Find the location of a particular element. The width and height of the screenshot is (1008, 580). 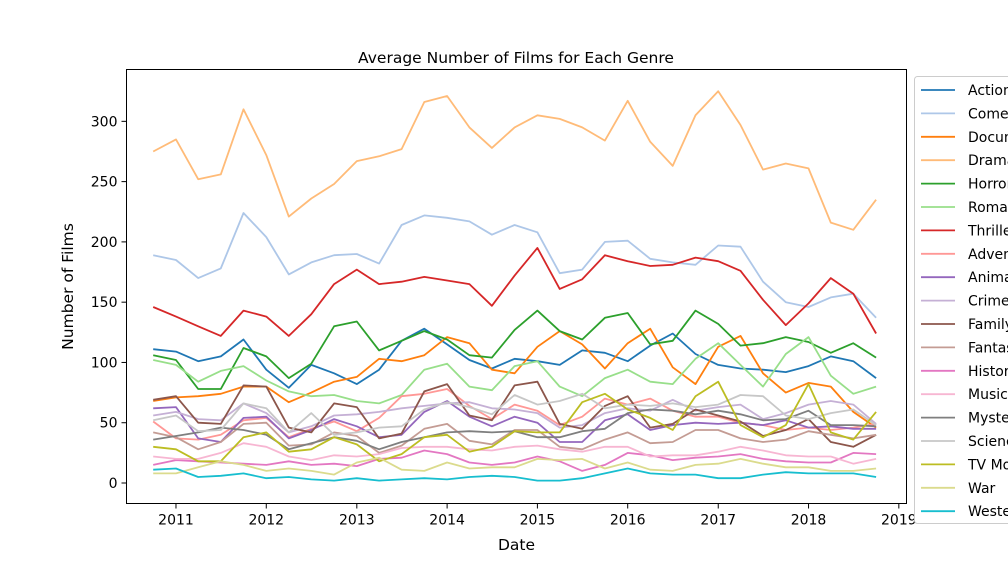

legend-label-documentary: Documentary is located at coordinates (988, 138).